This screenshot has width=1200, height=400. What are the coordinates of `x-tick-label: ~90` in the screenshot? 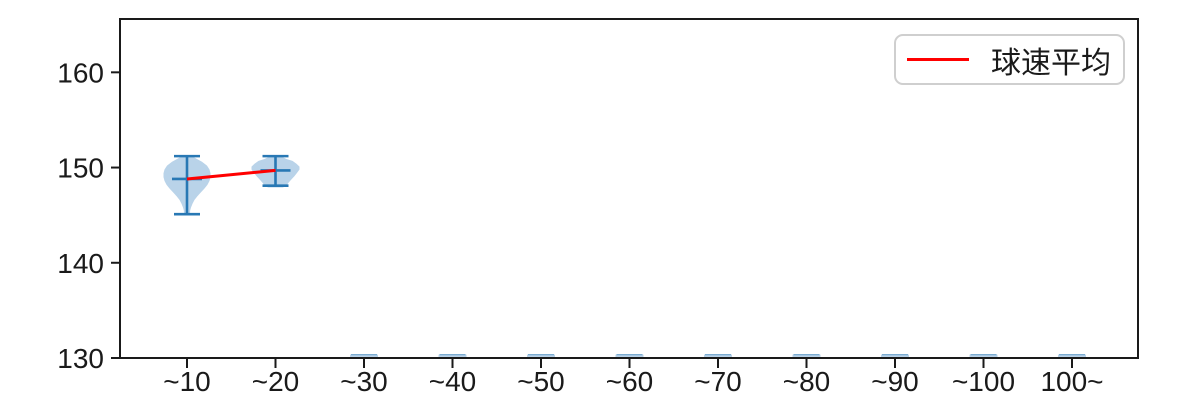 It's located at (895, 381).